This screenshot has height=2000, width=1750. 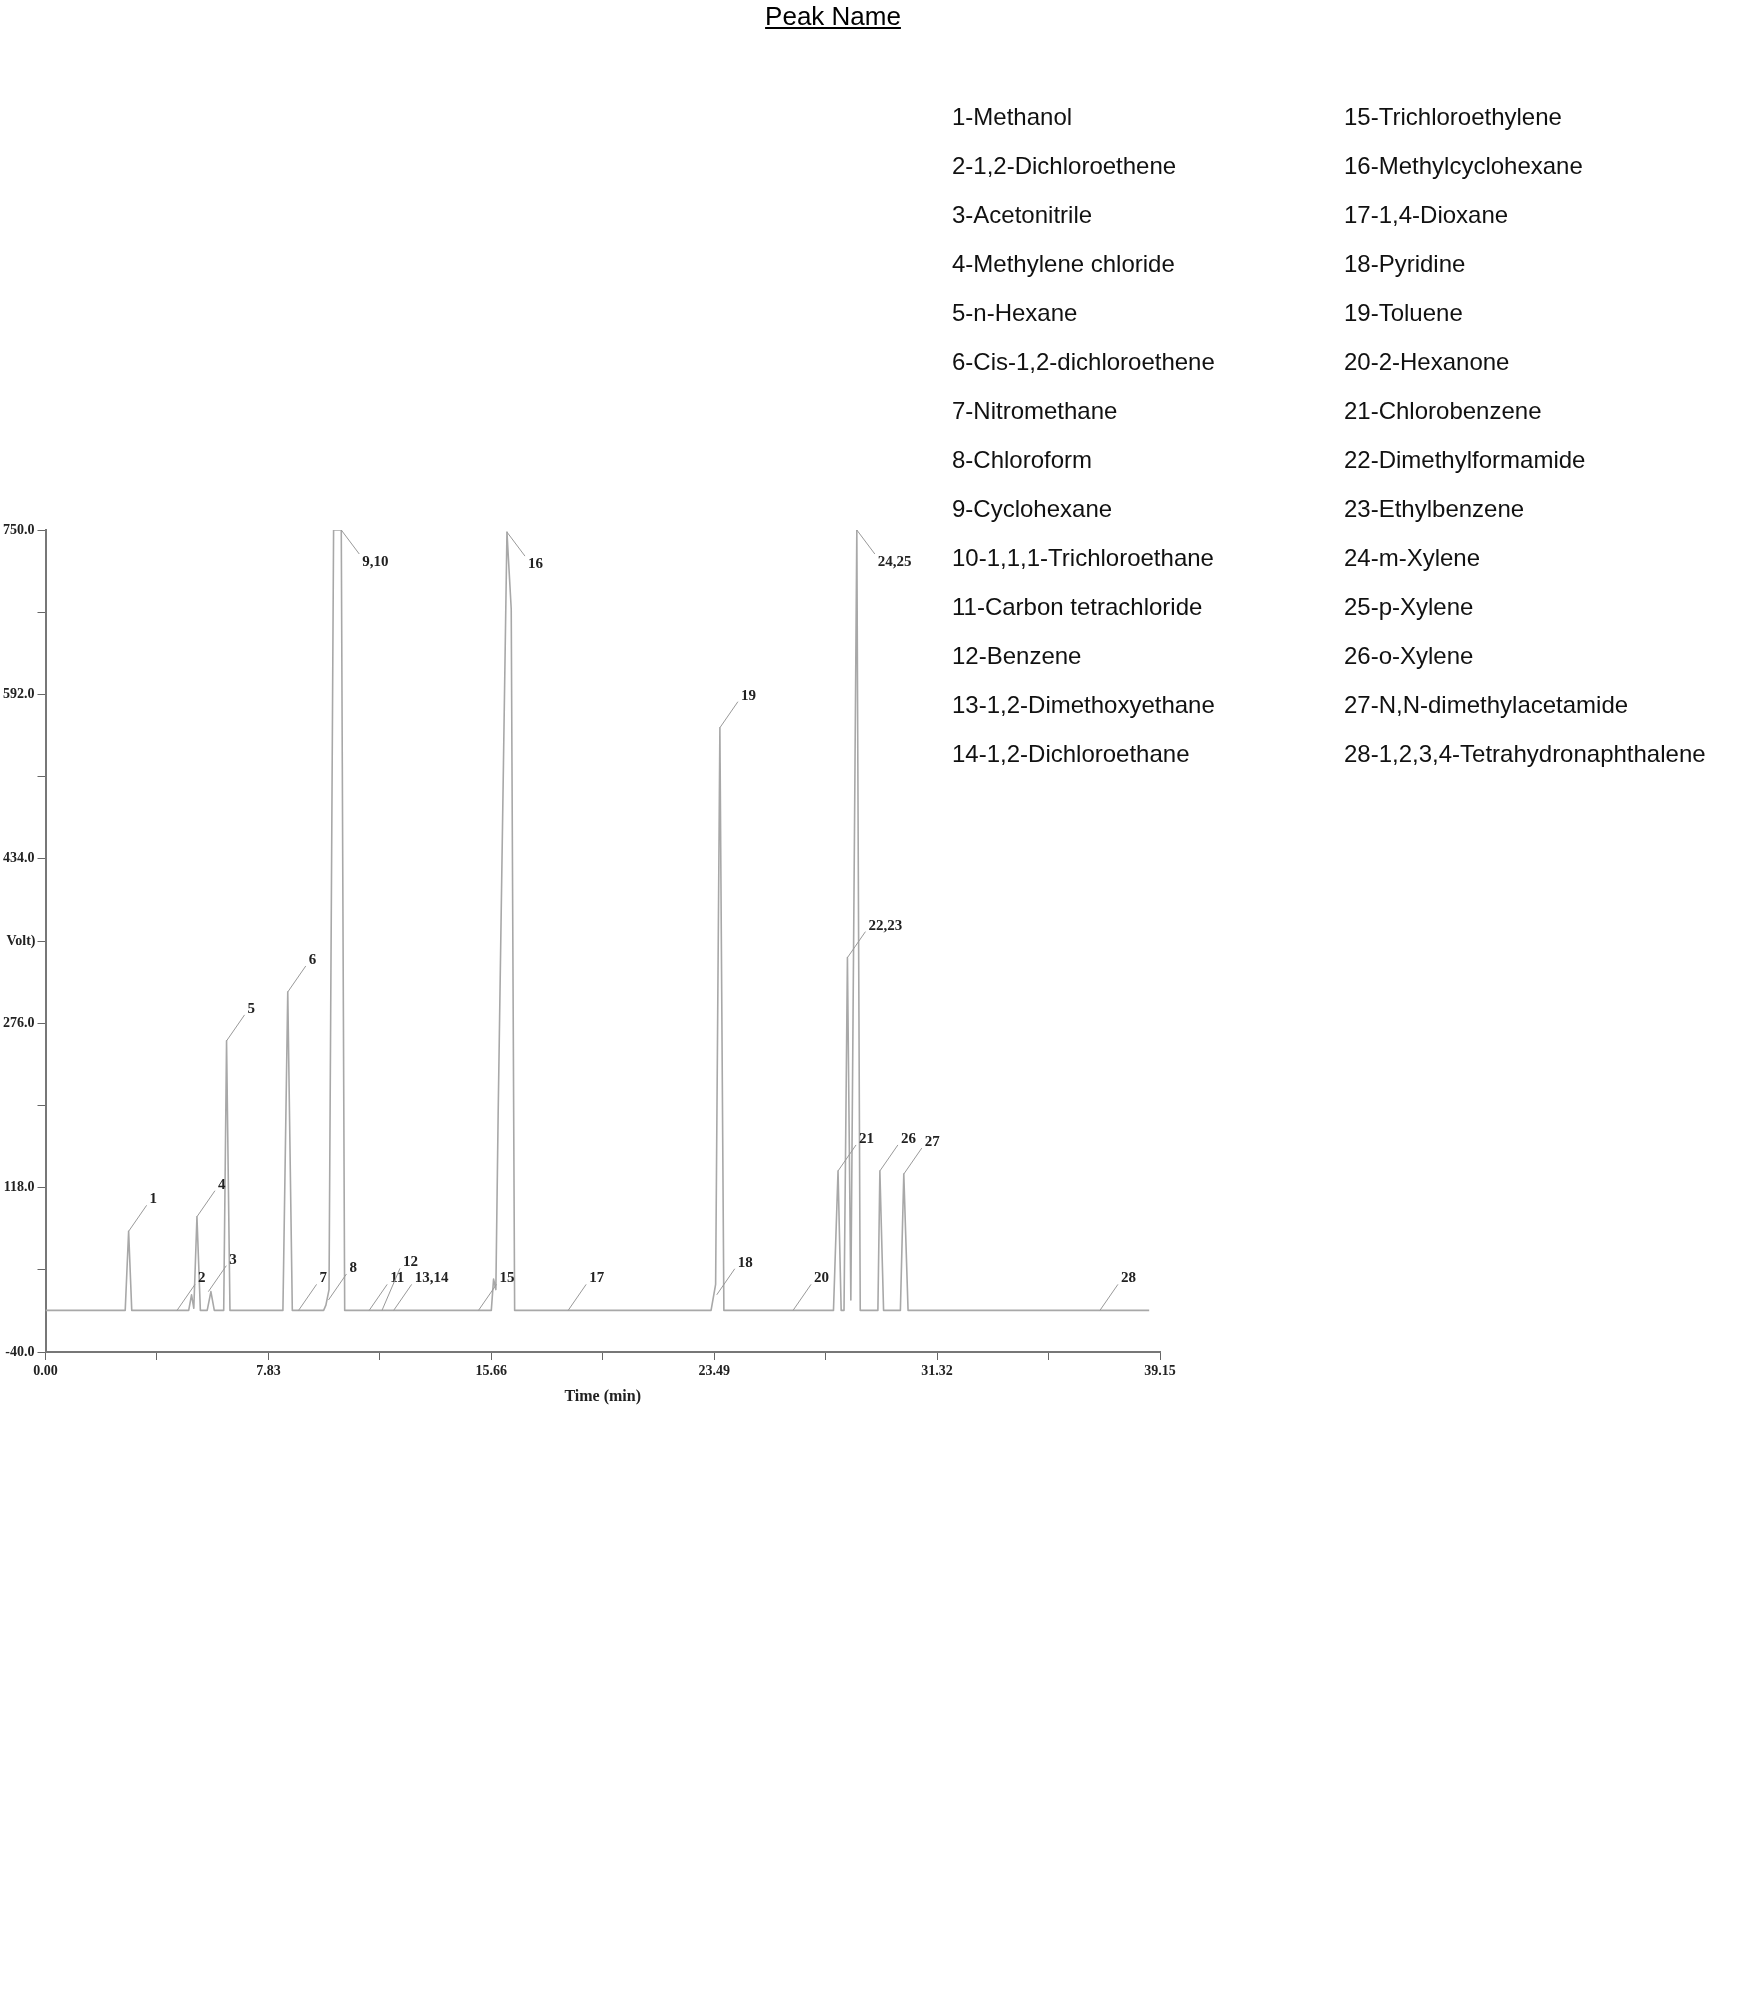 I want to click on text: 5-n-Hexane, so click(x=1015, y=313).